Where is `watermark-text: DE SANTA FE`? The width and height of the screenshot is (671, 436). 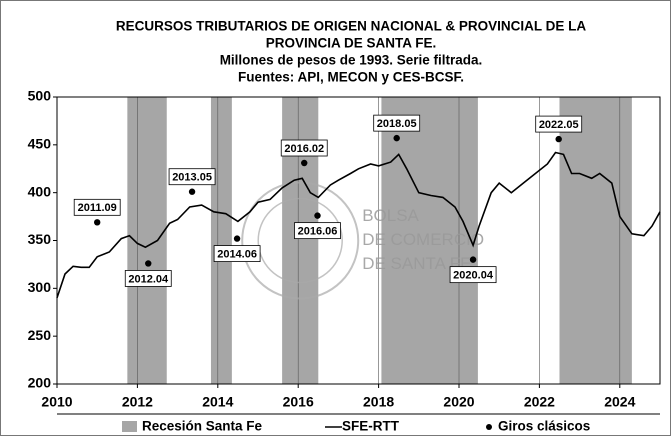 watermark-text: DE SANTA FE is located at coordinates (416, 263).